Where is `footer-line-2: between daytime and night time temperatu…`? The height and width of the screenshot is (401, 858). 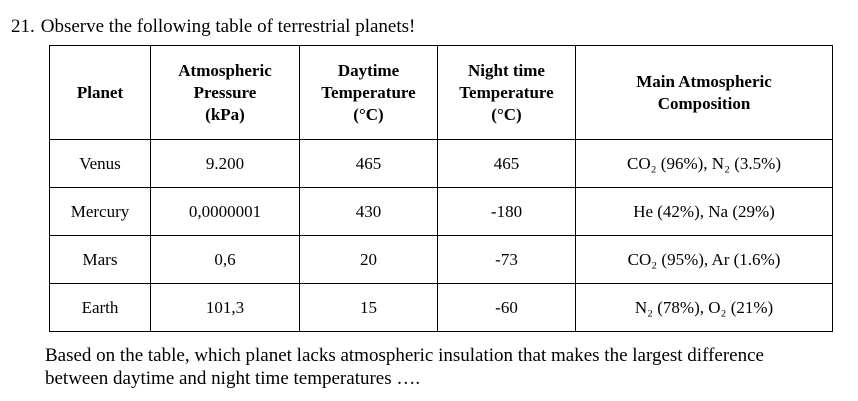 footer-line-2: between daytime and night time temperatu… is located at coordinates (233, 378).